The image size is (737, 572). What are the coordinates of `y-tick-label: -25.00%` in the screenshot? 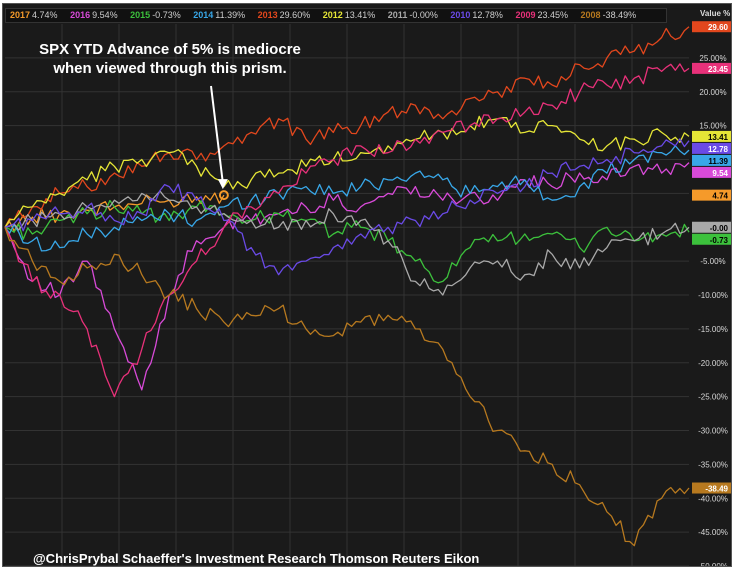 It's located at (713, 397).